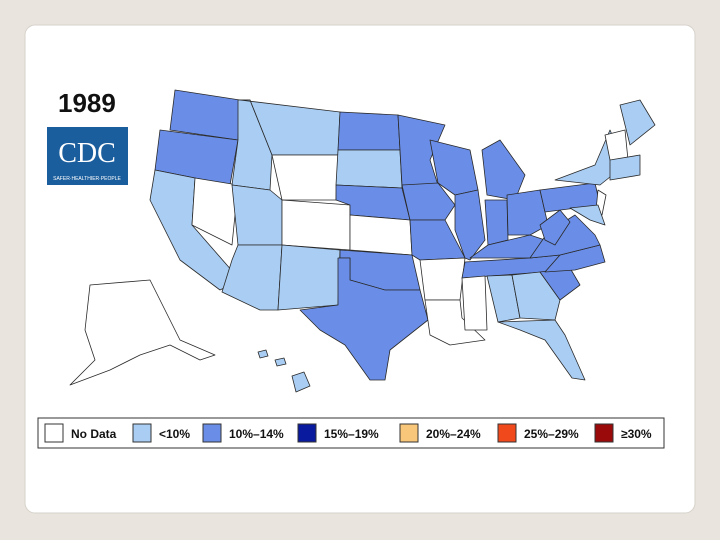 This screenshot has width=720, height=540. Describe the element at coordinates (174, 434) in the screenshot. I see `legend-label: <10%` at that location.